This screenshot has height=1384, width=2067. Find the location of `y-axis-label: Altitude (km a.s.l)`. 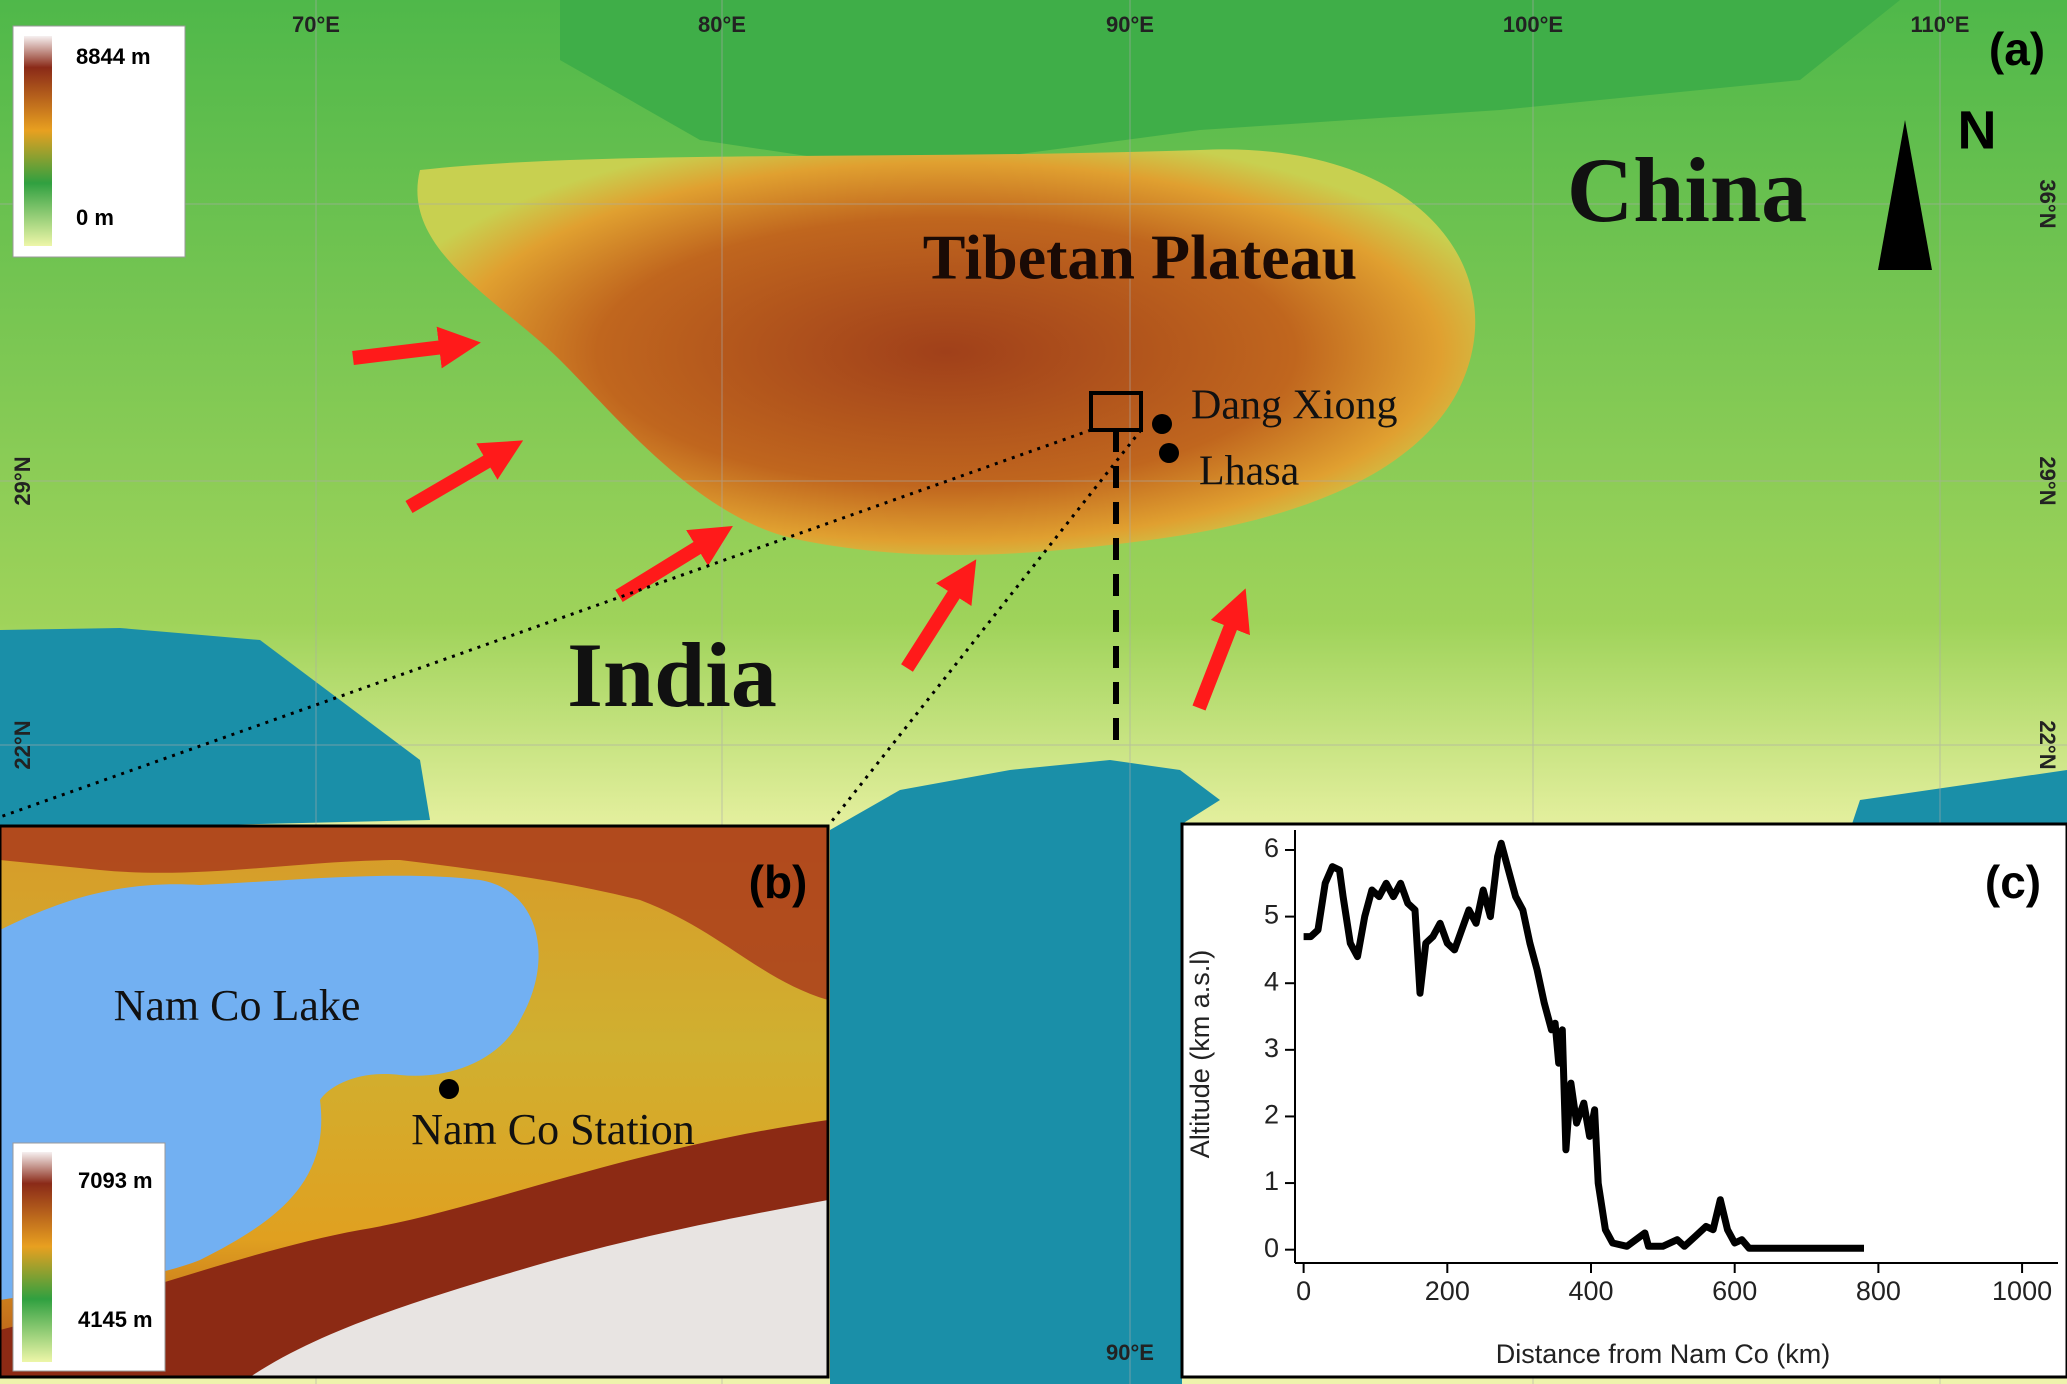

y-axis-label: Altitude (km a.s.l) is located at coordinates (1200, 1054).